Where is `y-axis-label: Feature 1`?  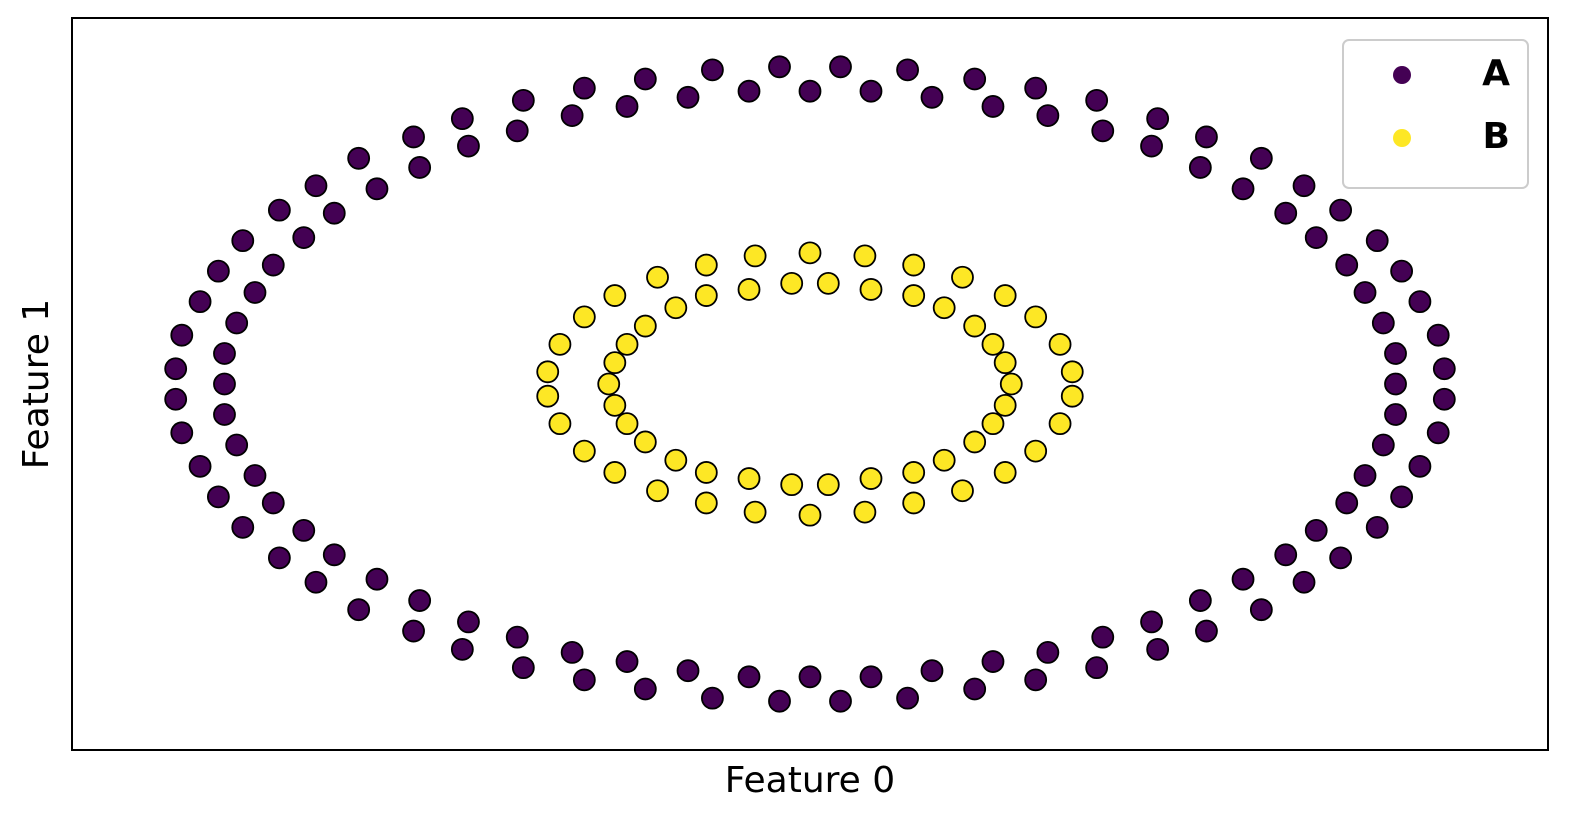 y-axis-label: Feature 1 is located at coordinates (36, 384).